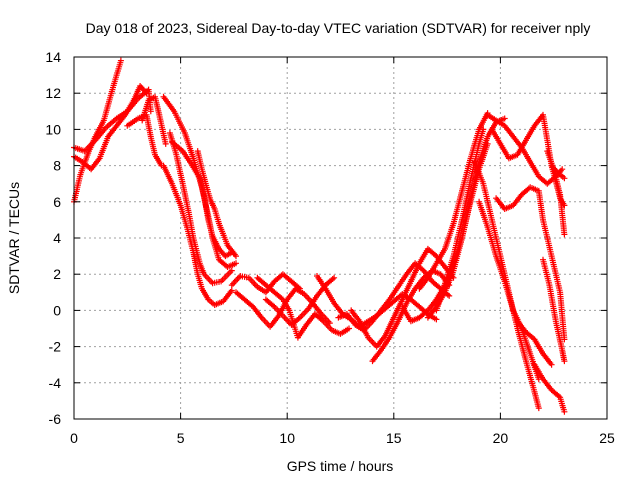 This screenshot has height=480, width=640. Describe the element at coordinates (55, 347) in the screenshot. I see `y-tick-label: -2` at that location.